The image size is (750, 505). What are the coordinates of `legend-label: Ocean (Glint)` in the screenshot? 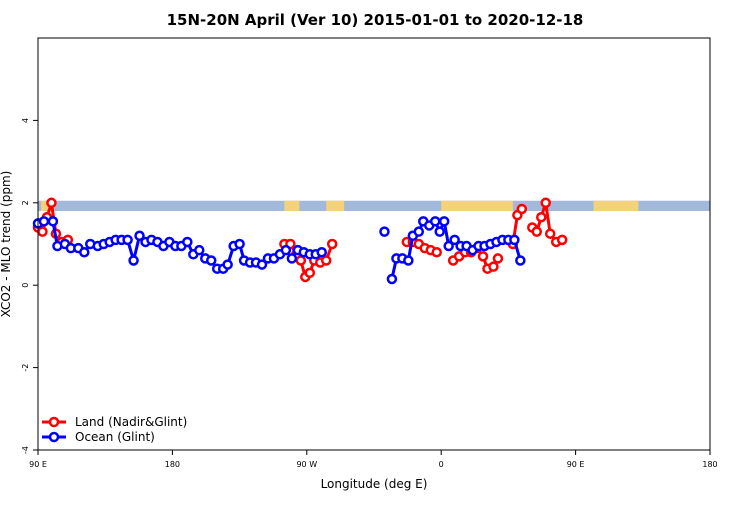 It's located at (115, 437).